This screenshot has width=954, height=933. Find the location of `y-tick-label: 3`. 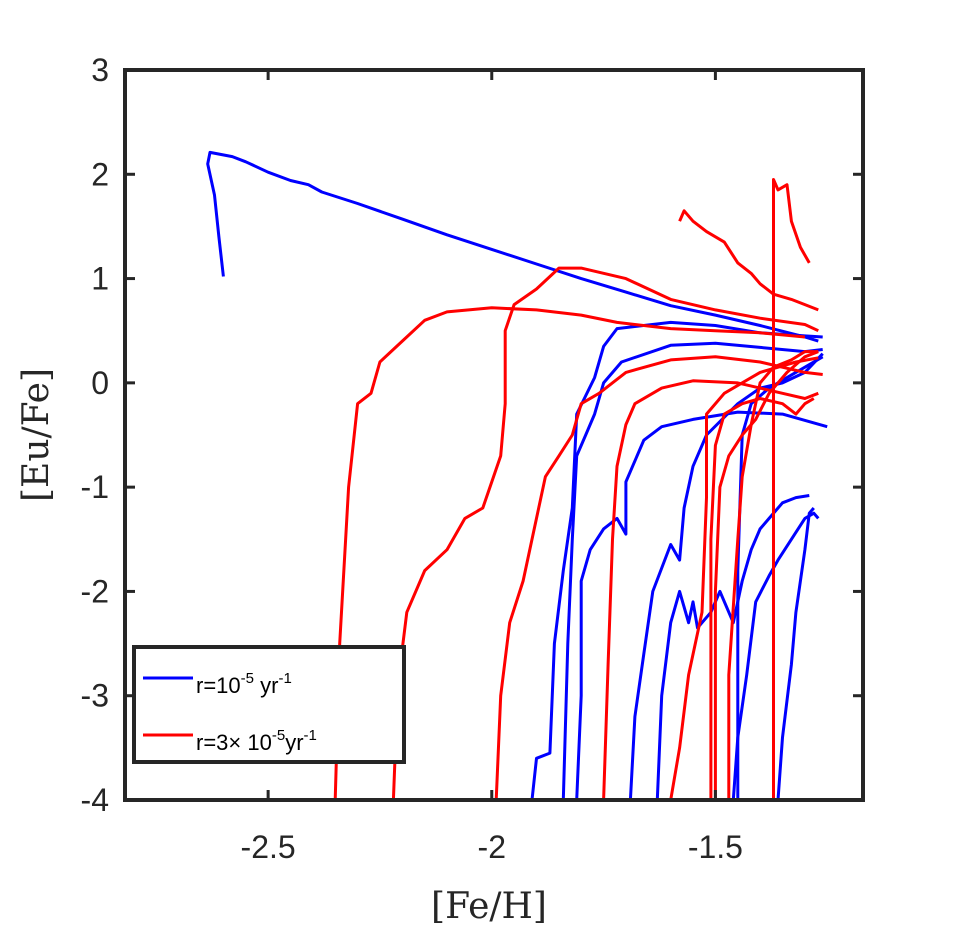

y-tick-label: 3 is located at coordinates (100, 70).